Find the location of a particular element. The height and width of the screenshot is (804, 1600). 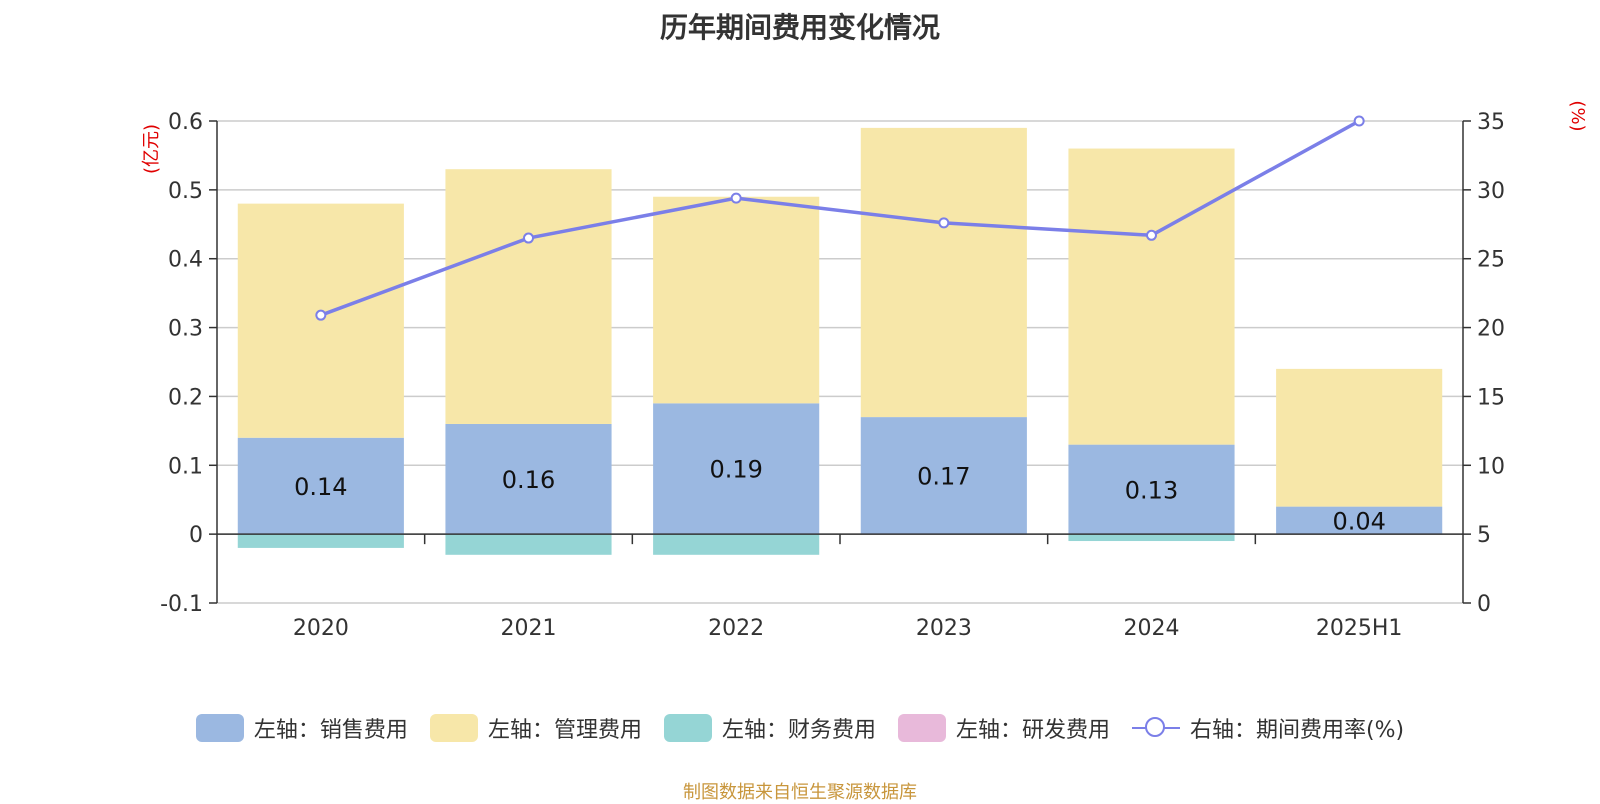

left-axis-tick-label: 0.5 is located at coordinates (185, 191).